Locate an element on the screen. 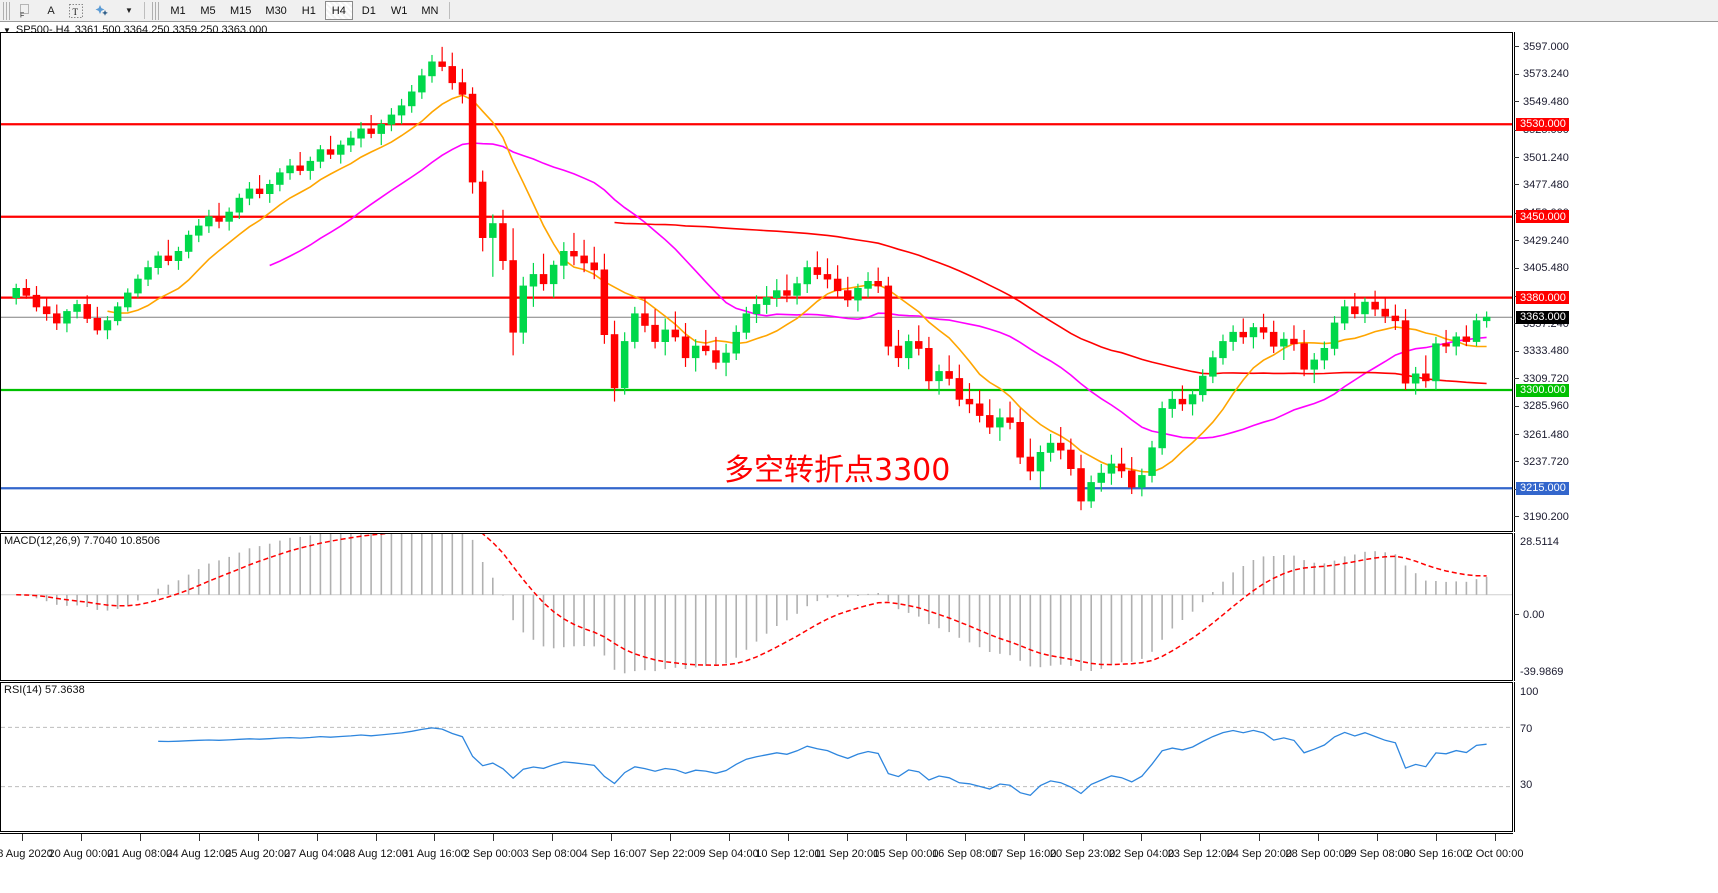 Image resolution: width=1718 pixels, height=893 pixels. macd-scale: 28.5114 0.00 -39.9869 is located at coordinates (1616, 607).